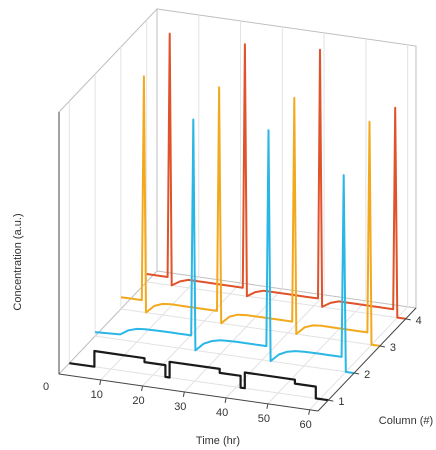 This screenshot has width=436, height=450. I want to click on x-axis-title: Time (hr), so click(218, 441).